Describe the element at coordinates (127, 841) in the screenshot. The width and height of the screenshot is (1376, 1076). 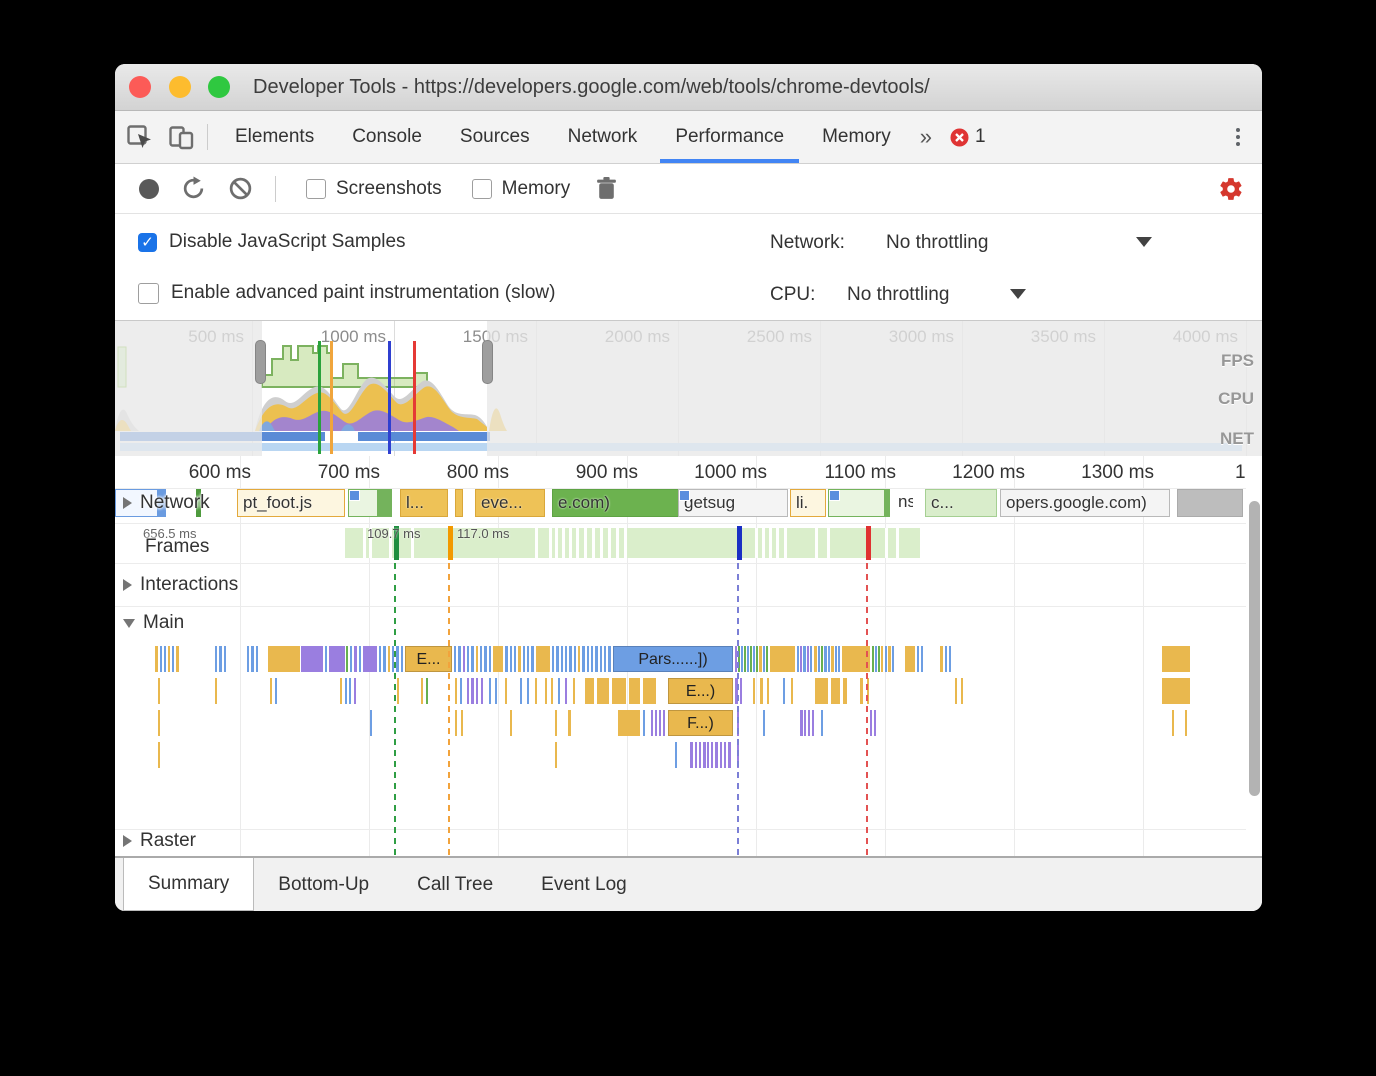
I see `expand-raster-icon` at that location.